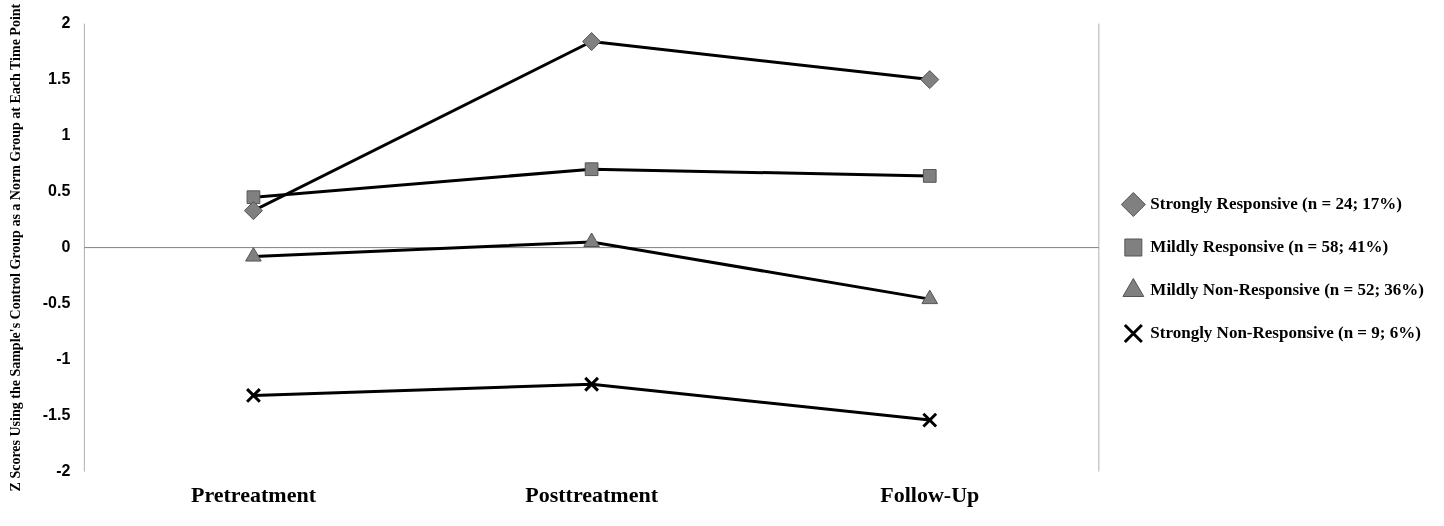 The width and height of the screenshot is (1444, 526). Describe the element at coordinates (63, 471) in the screenshot. I see `y-tick-label: -2` at that location.